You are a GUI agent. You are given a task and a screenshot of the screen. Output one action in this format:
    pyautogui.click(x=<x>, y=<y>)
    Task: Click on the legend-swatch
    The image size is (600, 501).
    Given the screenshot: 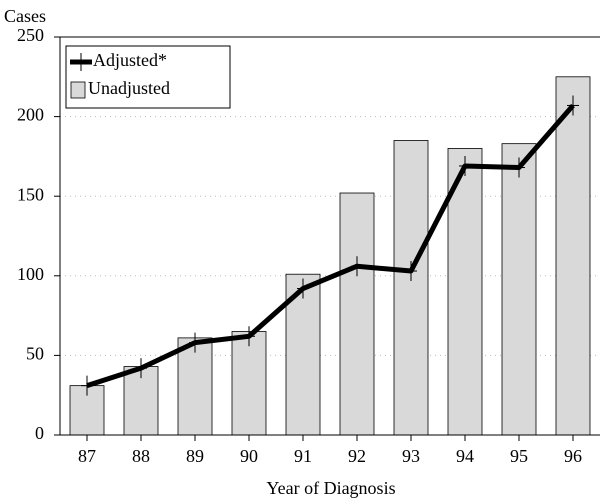 What is the action you would take?
    pyautogui.click(x=78, y=90)
    